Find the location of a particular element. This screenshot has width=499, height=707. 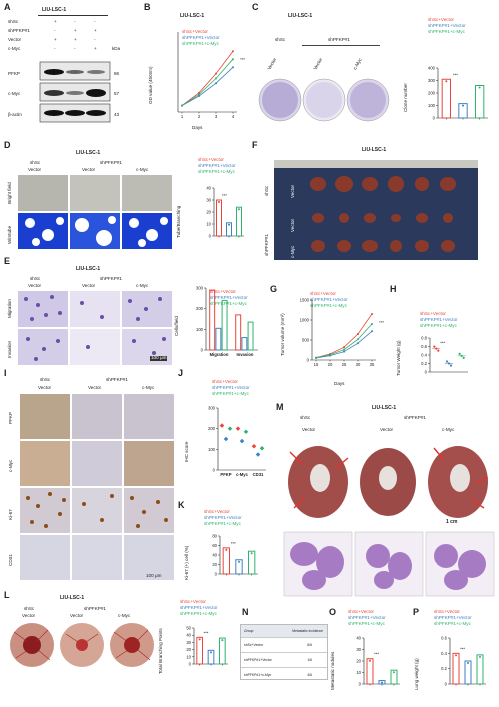

panel-b-ylabel: OD value (450nm) is located at coordinates (150, 85).